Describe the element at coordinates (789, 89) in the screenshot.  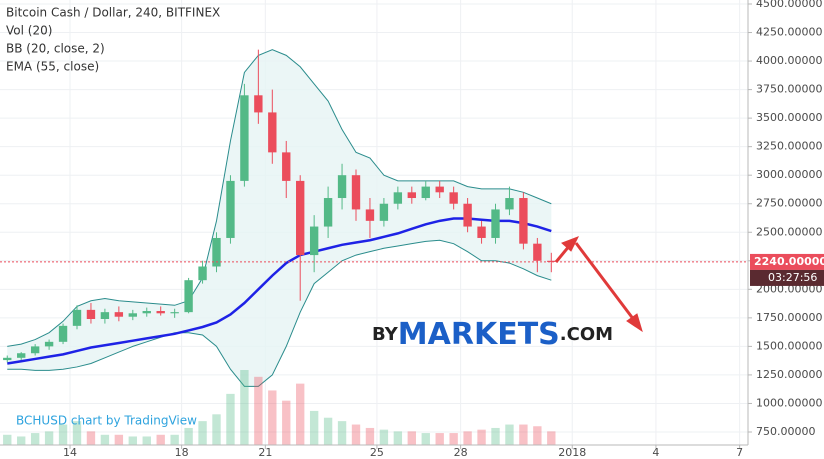
I see `y-tick-label: 3750.00000` at that location.